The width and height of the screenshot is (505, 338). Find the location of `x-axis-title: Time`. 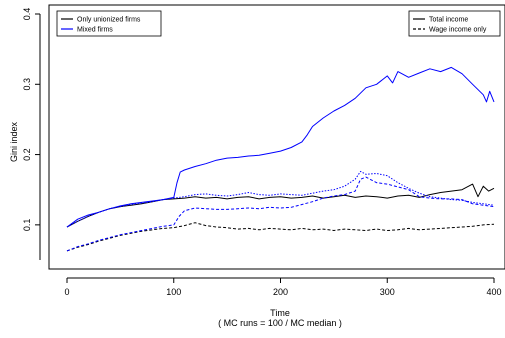

x-axis-title: Time is located at coordinates (280, 313).